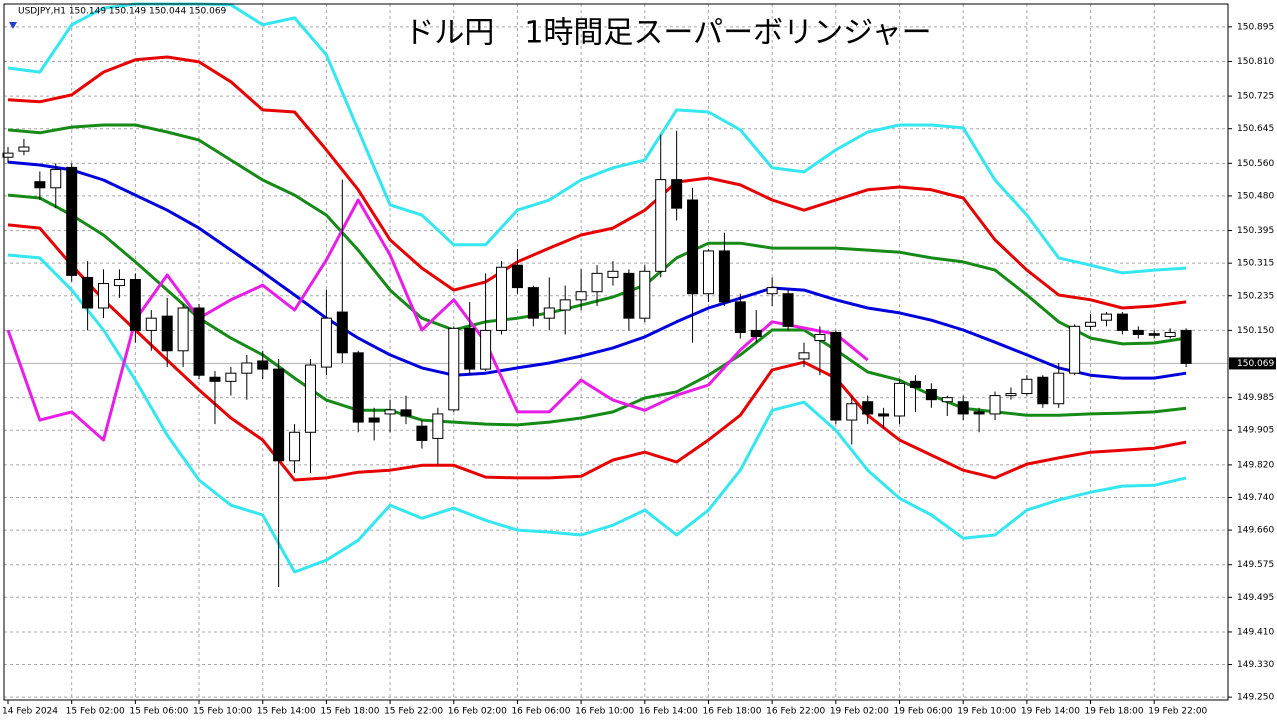  I want to click on x-tick-label: 19 Feb 18:00, so click(1114, 712).